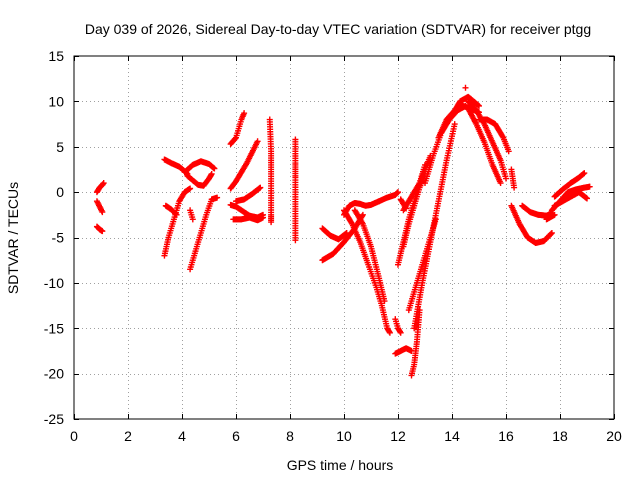 The image size is (640, 480). I want to click on y-tick-label: -20, so click(54, 374).